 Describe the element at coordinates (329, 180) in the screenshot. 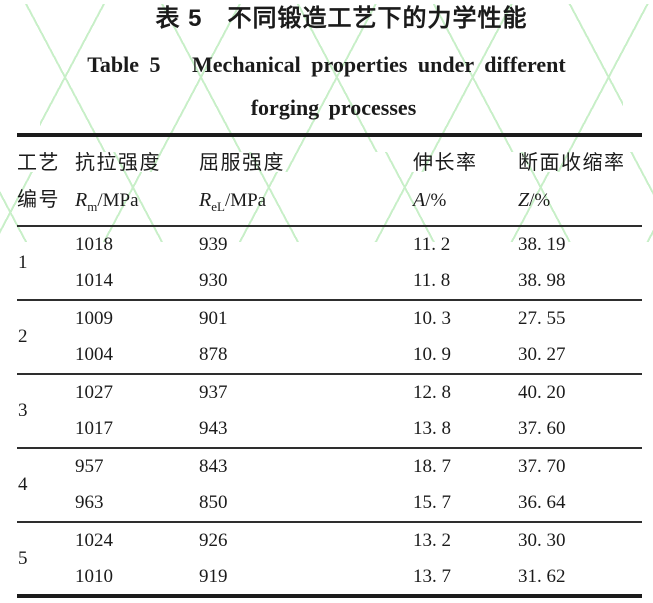

I see `table-header-row: 工艺 编号 抗拉强度 Rm/MPa 屈服强度 ReL/MPa 伸长率 A/% 断面收缩率 Z/%` at that location.